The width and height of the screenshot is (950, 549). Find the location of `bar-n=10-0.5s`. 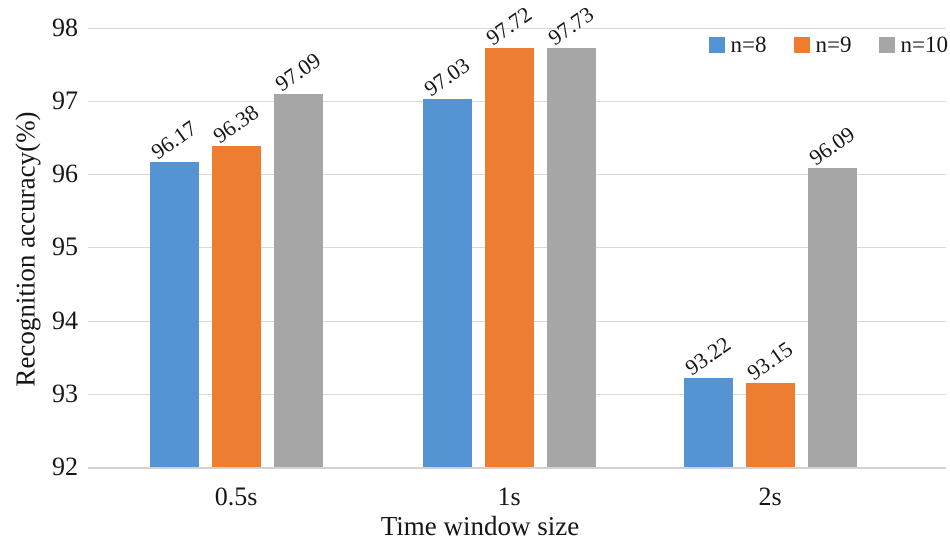

bar-n=10-0.5s is located at coordinates (298, 280).